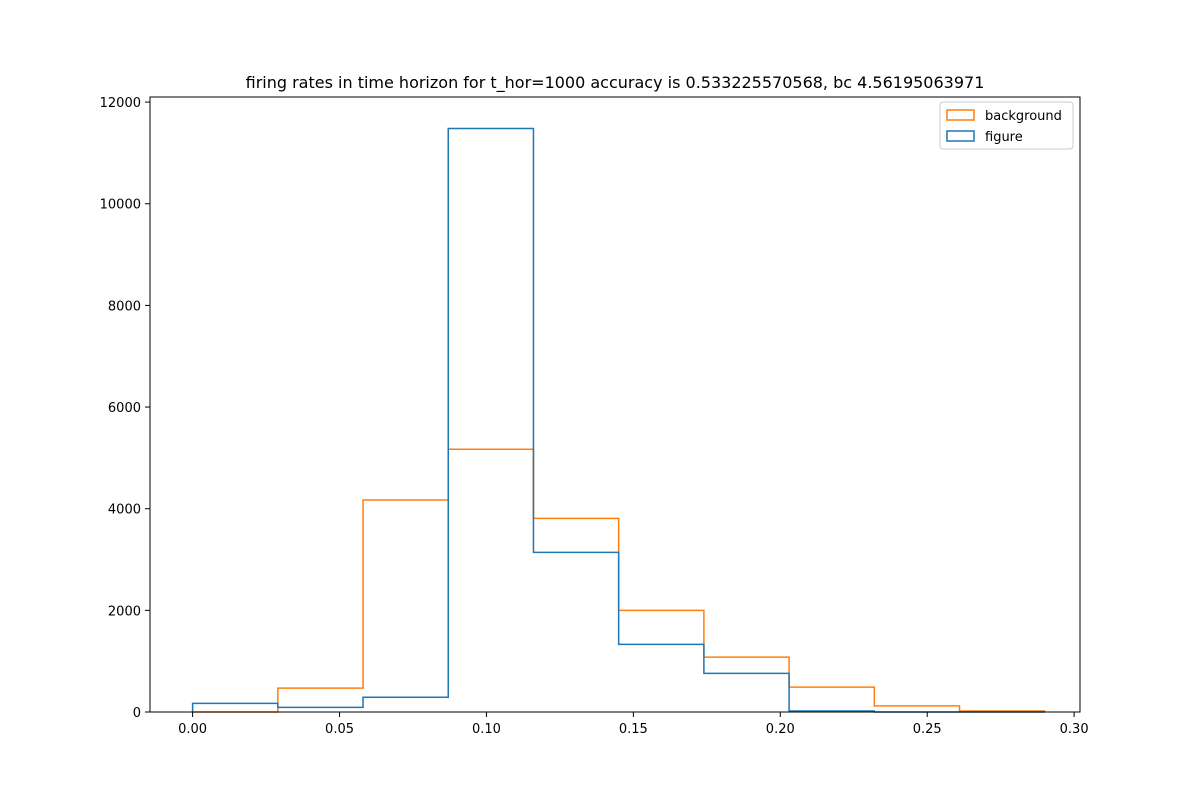  I want to click on x-tick-label: 0.00, so click(192, 729).